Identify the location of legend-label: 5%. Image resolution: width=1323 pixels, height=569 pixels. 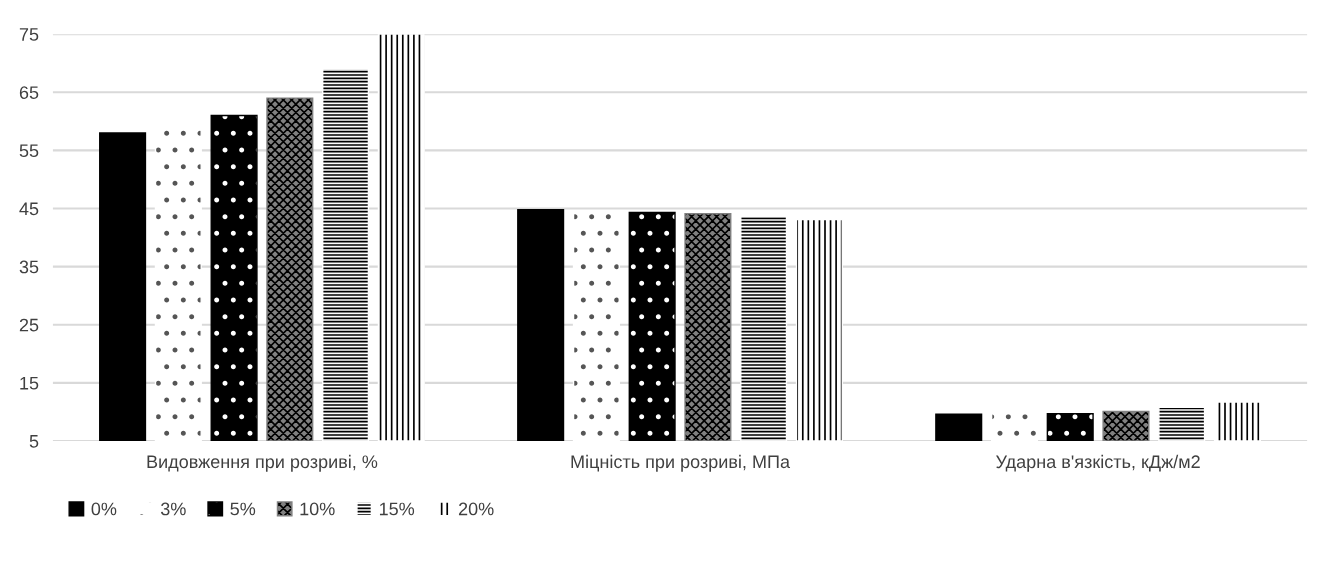
(243, 509).